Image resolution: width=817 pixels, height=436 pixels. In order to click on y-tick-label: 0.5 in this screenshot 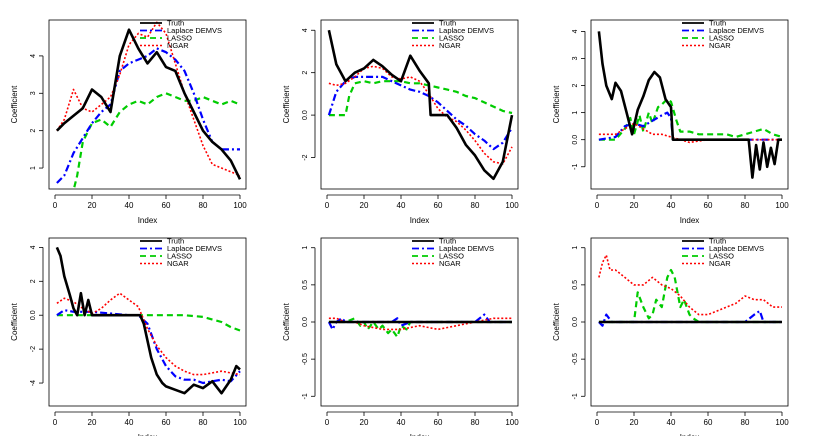, I will do `click(305, 285)`.